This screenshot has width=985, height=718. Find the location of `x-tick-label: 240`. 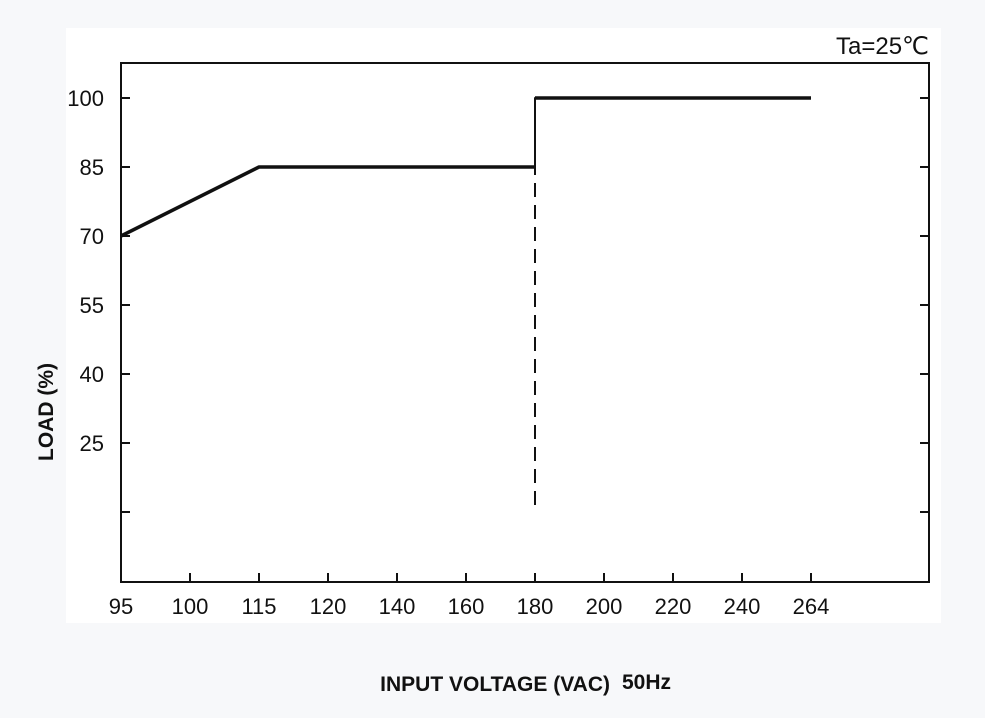

x-tick-label: 240 is located at coordinates (742, 606).